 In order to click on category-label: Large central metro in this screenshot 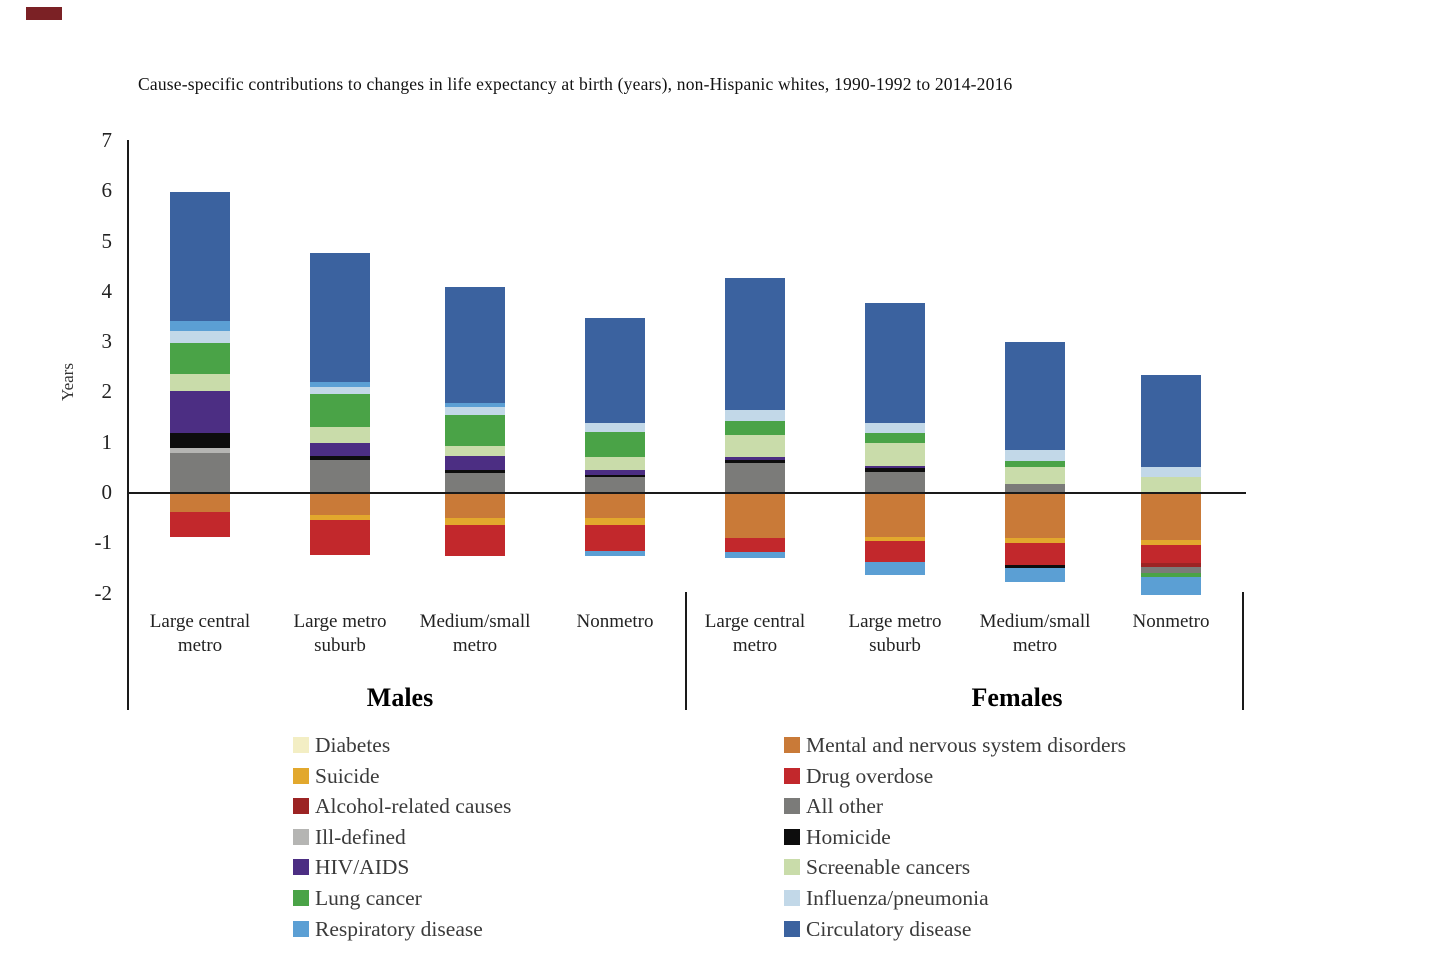, I will do `click(200, 633)`.